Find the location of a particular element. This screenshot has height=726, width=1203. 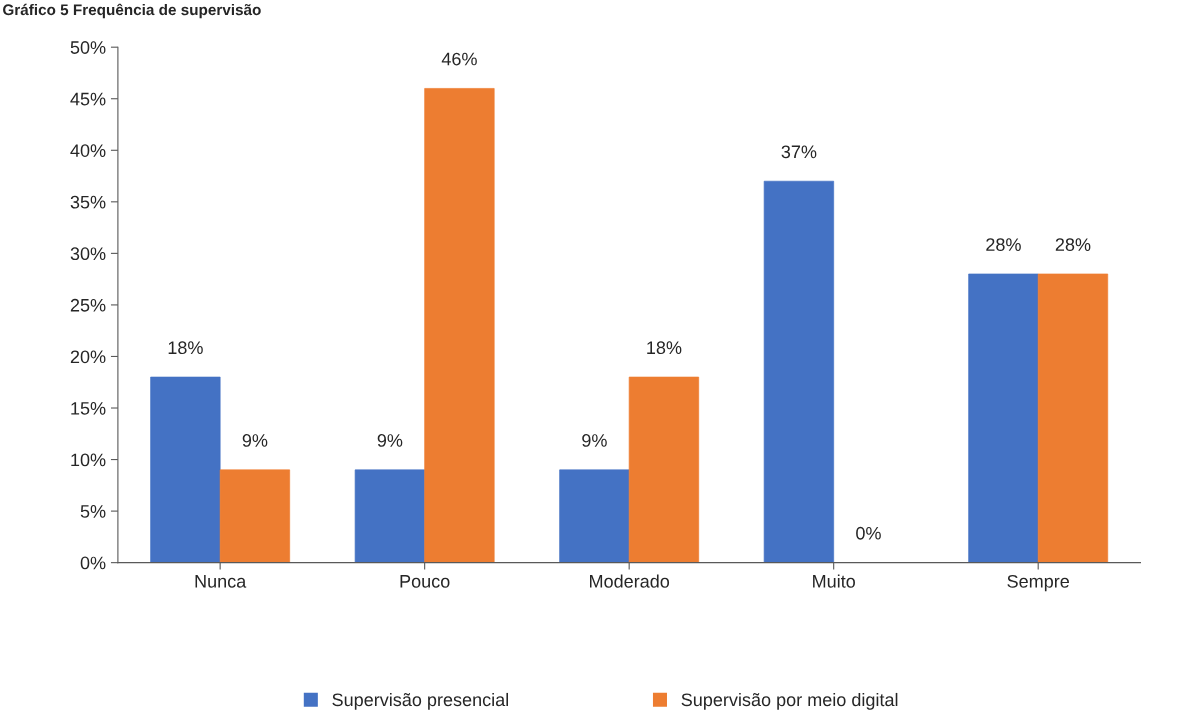

y-tick-label: 0% is located at coordinates (93, 563).